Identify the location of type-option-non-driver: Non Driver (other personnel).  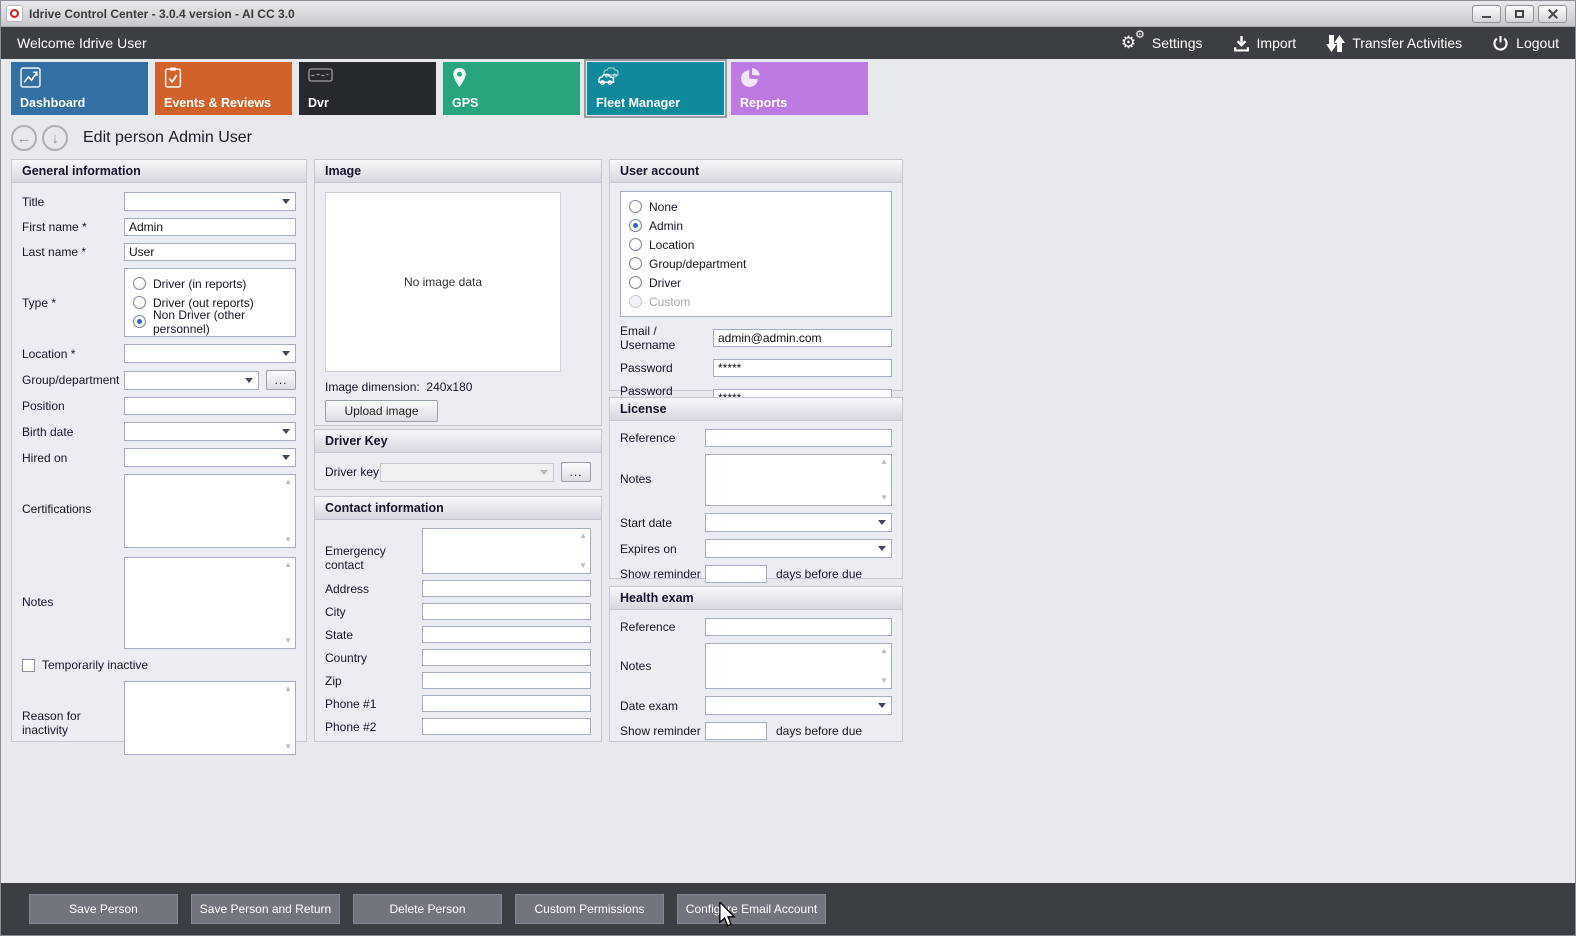
(210, 322).